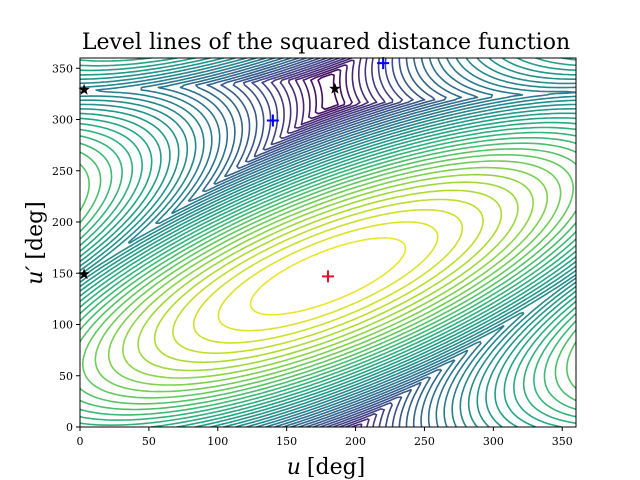 This screenshot has width=640, height=480. What do you see at coordinates (62, 325) in the screenshot?
I see `y-tick-label: 100` at bounding box center [62, 325].